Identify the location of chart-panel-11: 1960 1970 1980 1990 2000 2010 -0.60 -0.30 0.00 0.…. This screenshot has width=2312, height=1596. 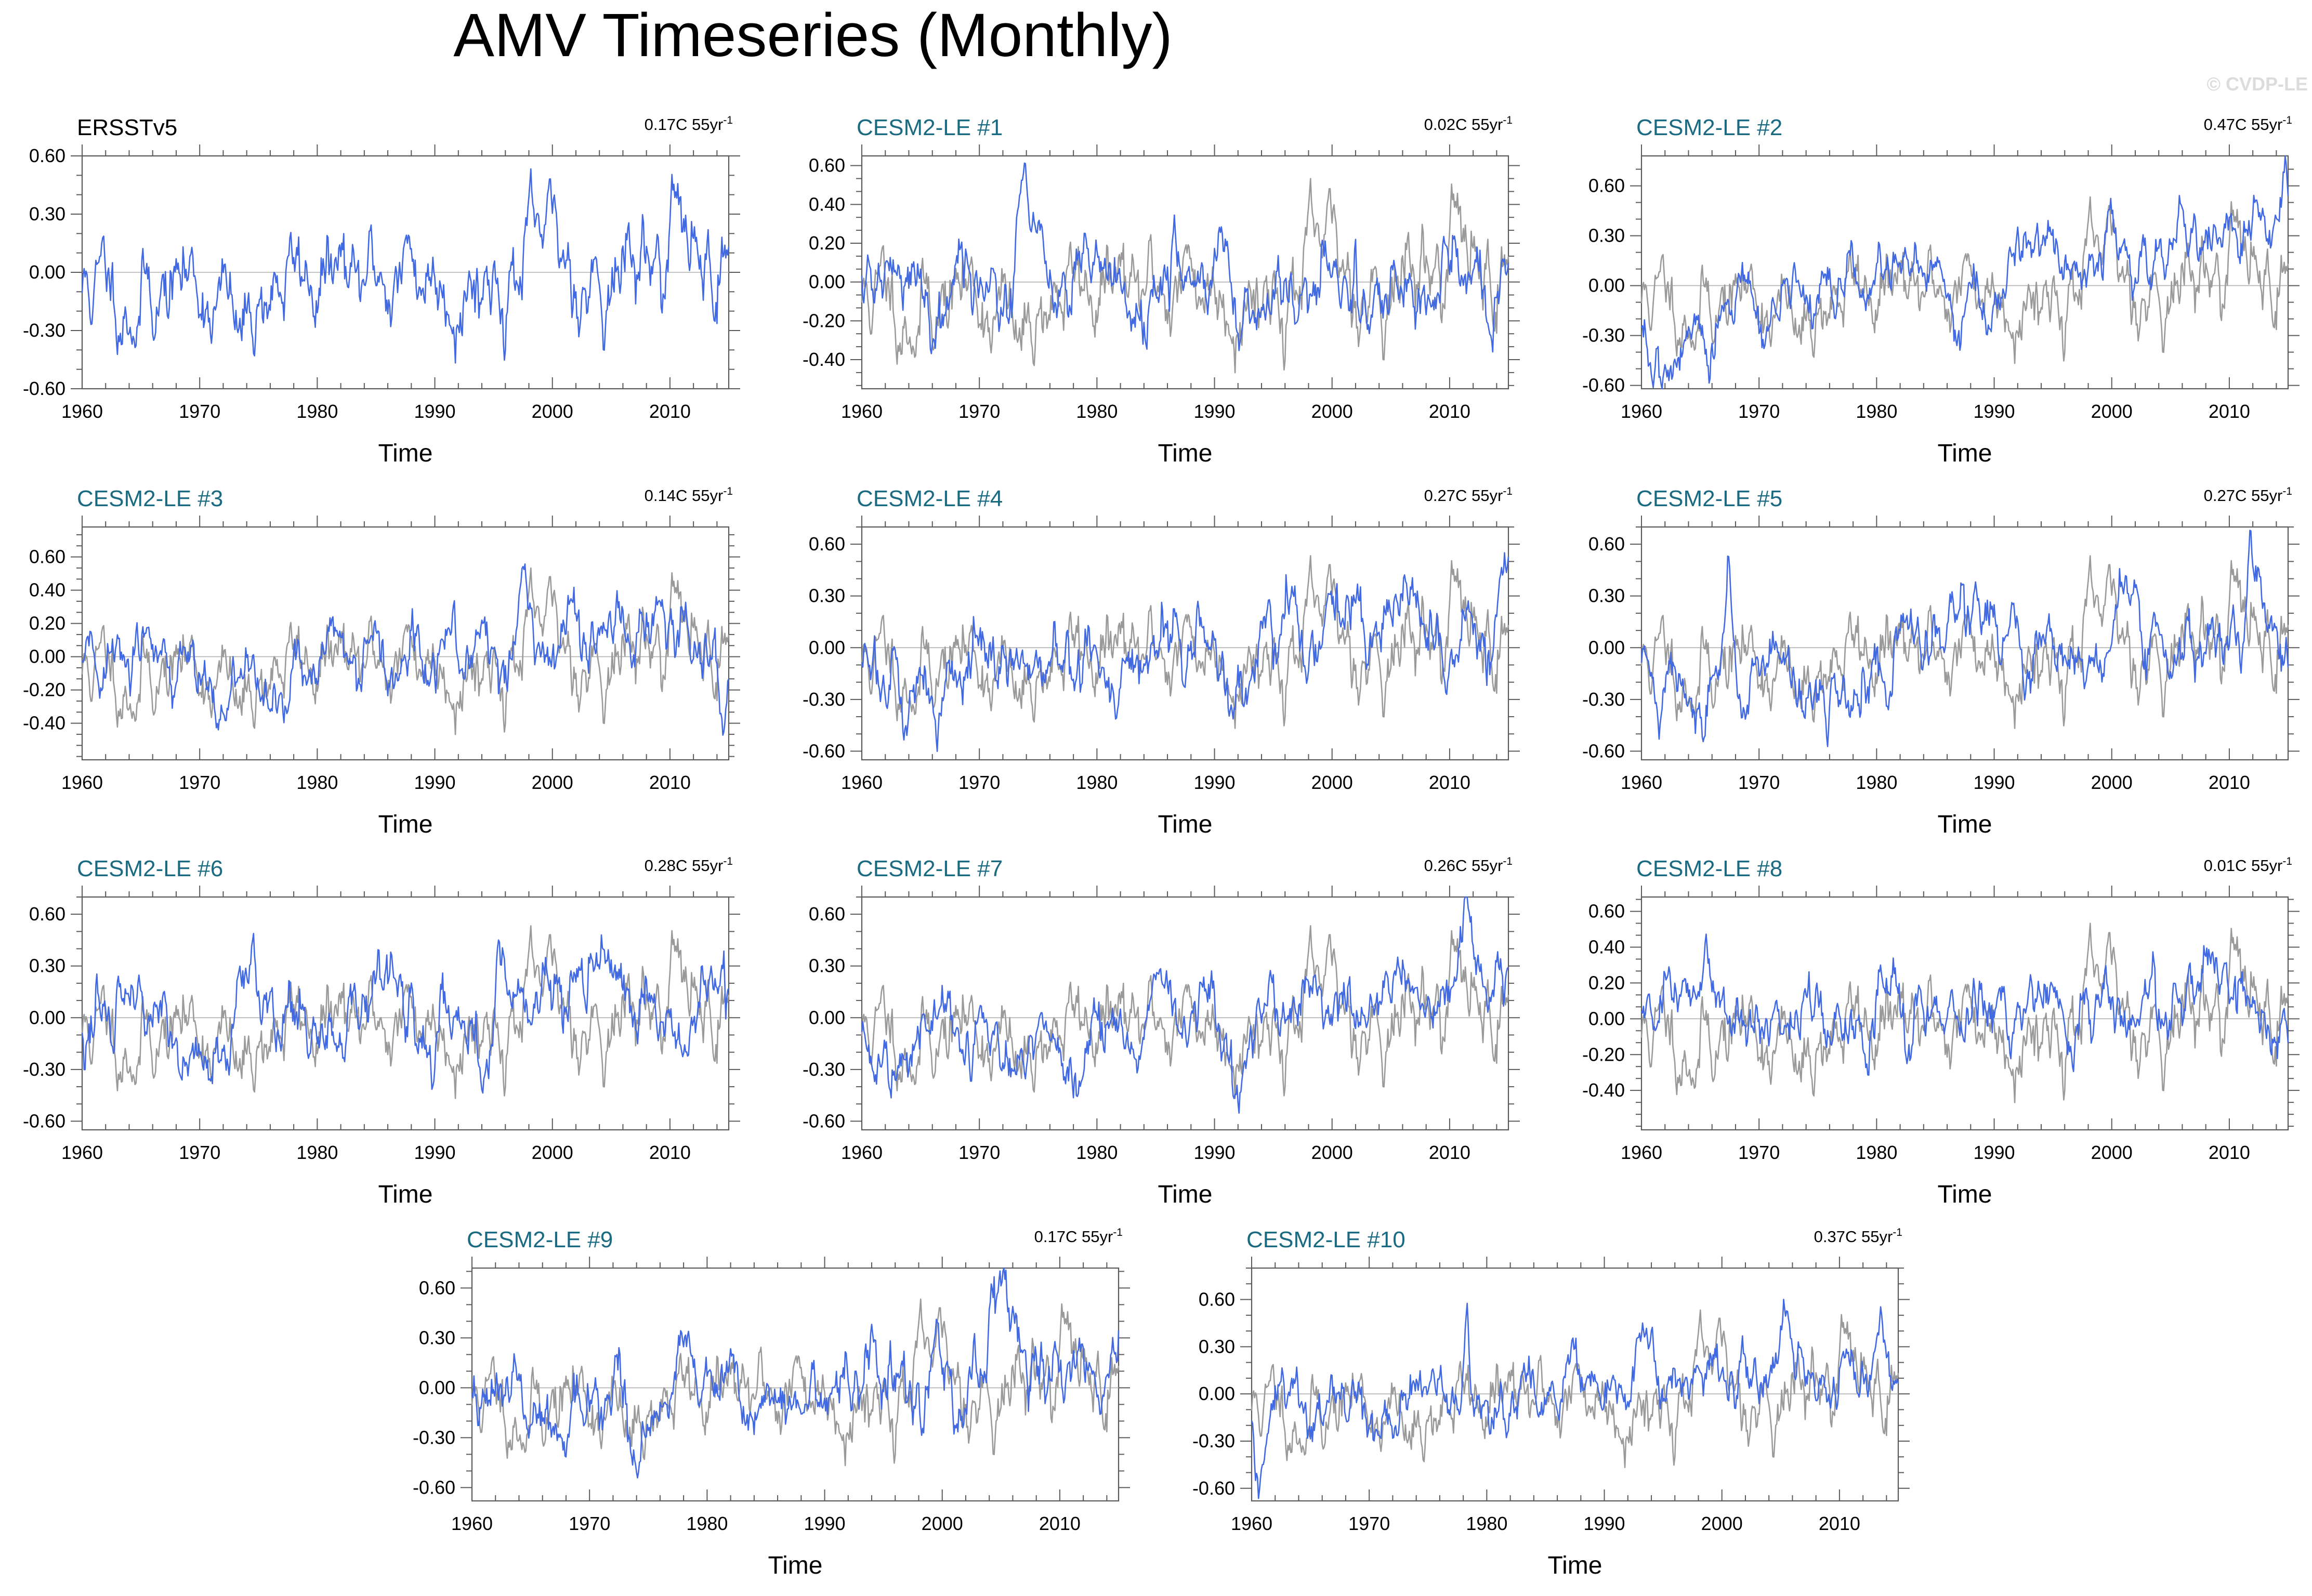
(1551, 1402).